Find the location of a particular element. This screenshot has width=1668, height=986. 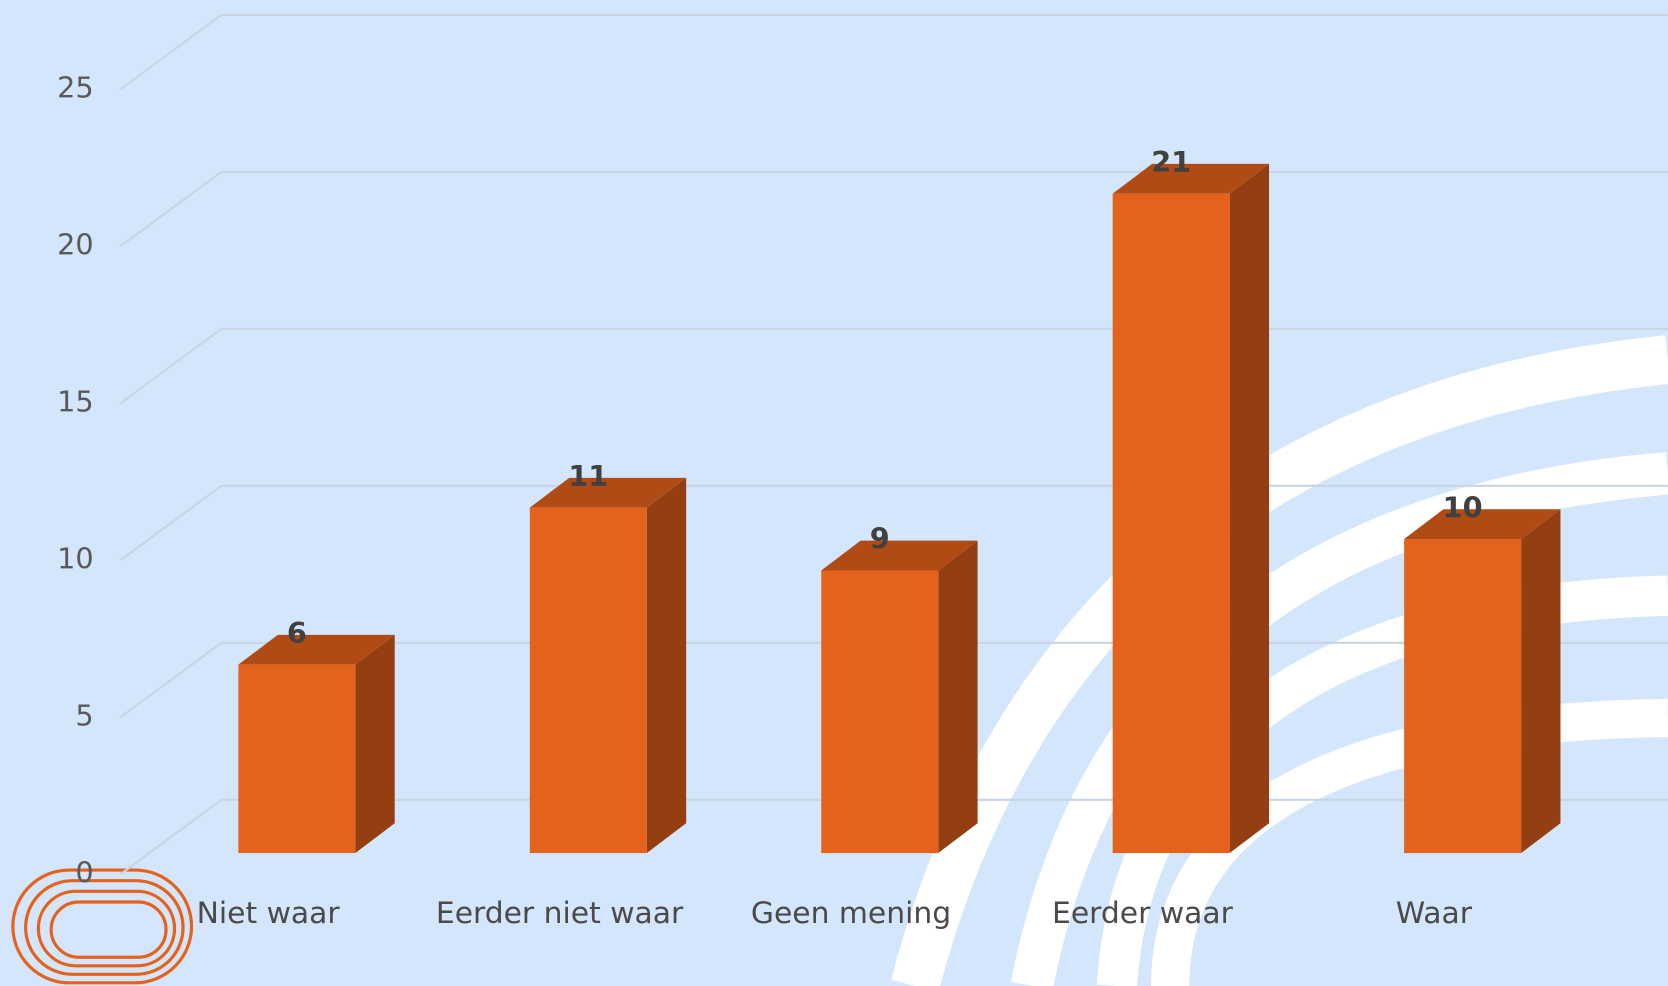

y-tick-label: 10 is located at coordinates (75, 558).